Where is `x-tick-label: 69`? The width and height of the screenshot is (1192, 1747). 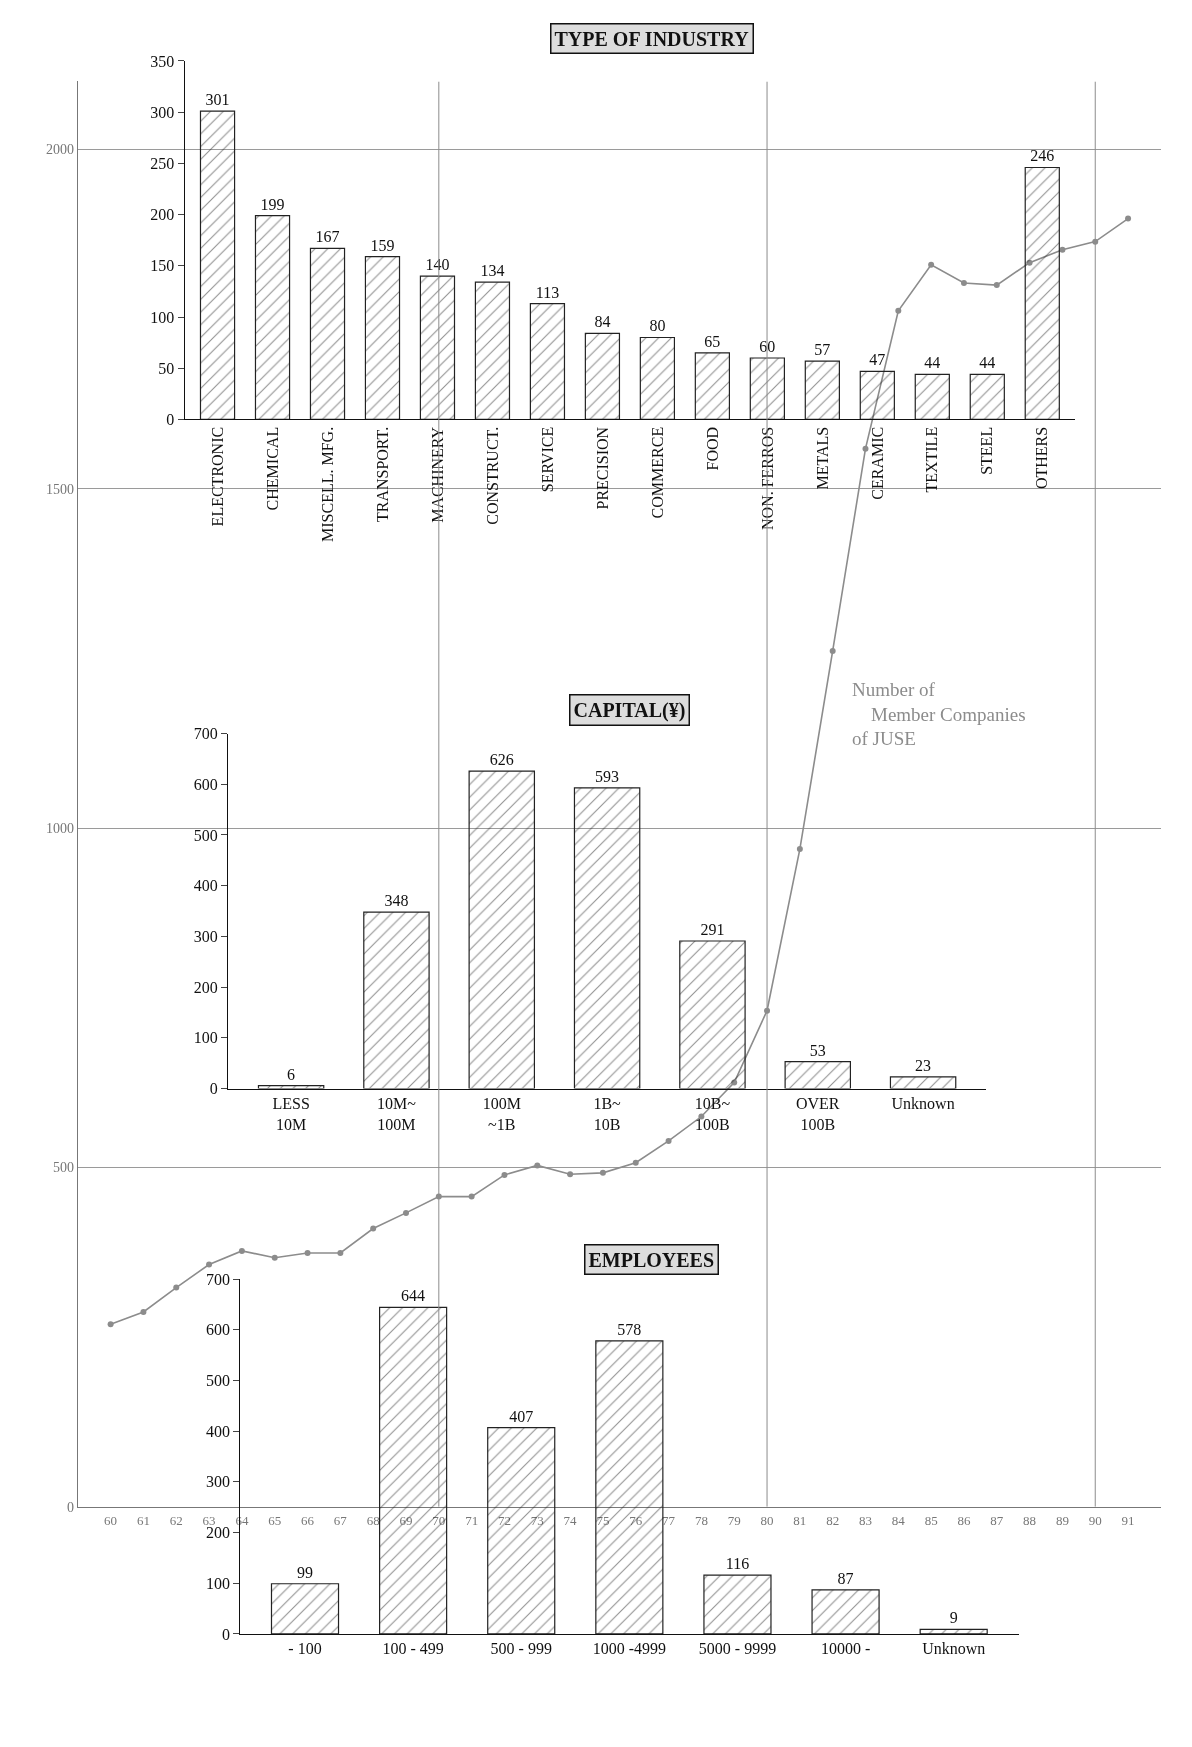 x-tick-label: 69 is located at coordinates (406, 1521).